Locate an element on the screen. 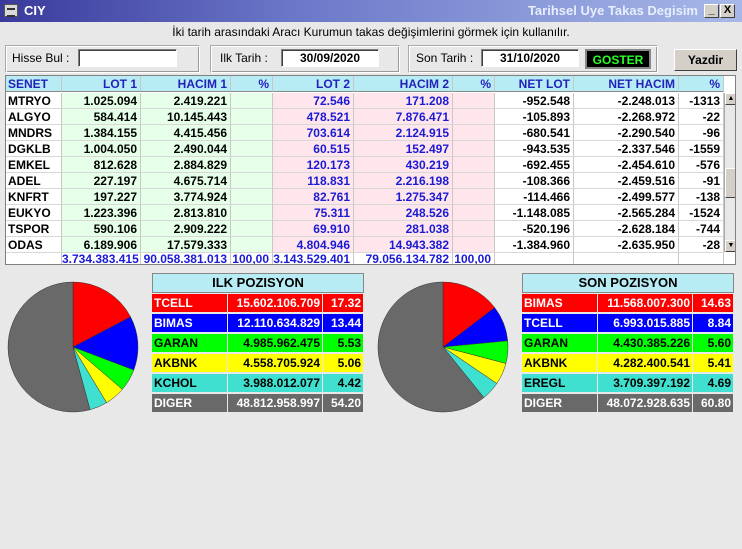  cell-lot1: 1.384.155 is located at coordinates (101, 133).